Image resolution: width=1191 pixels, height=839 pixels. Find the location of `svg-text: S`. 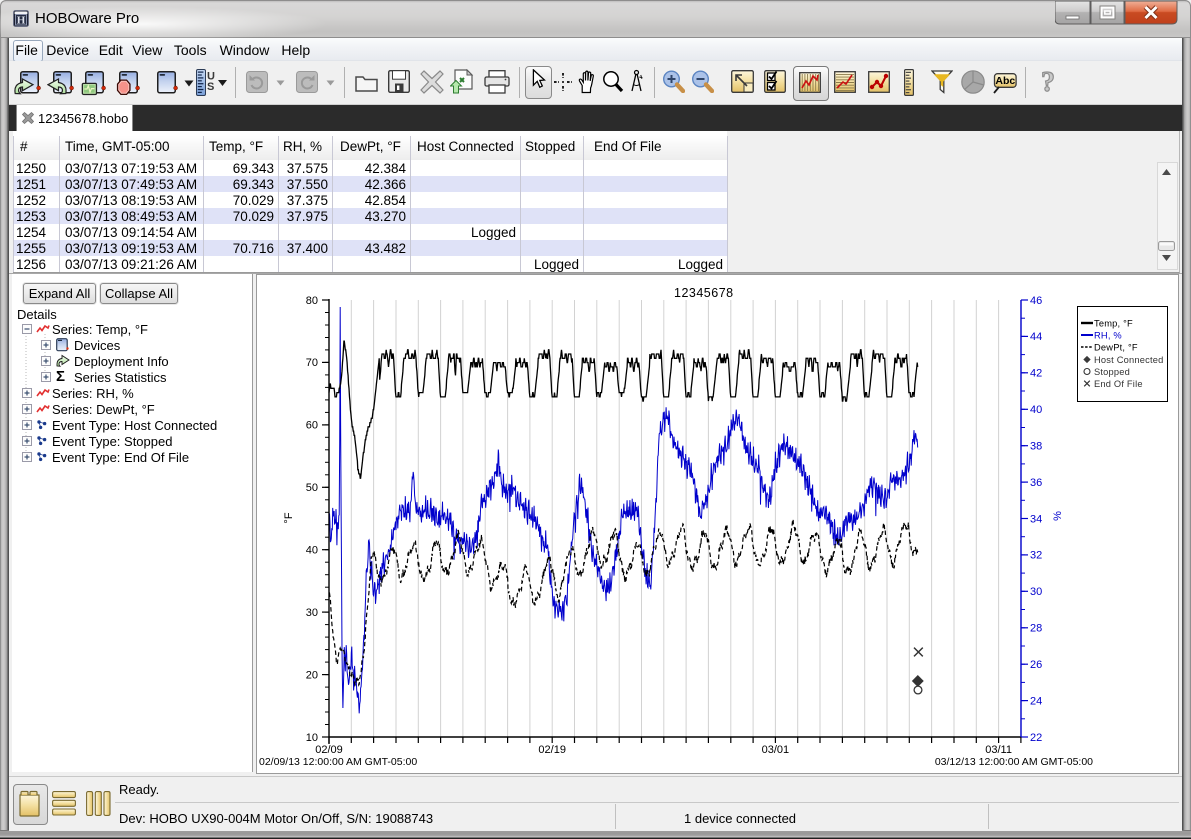

svg-text: S is located at coordinates (210, 87).